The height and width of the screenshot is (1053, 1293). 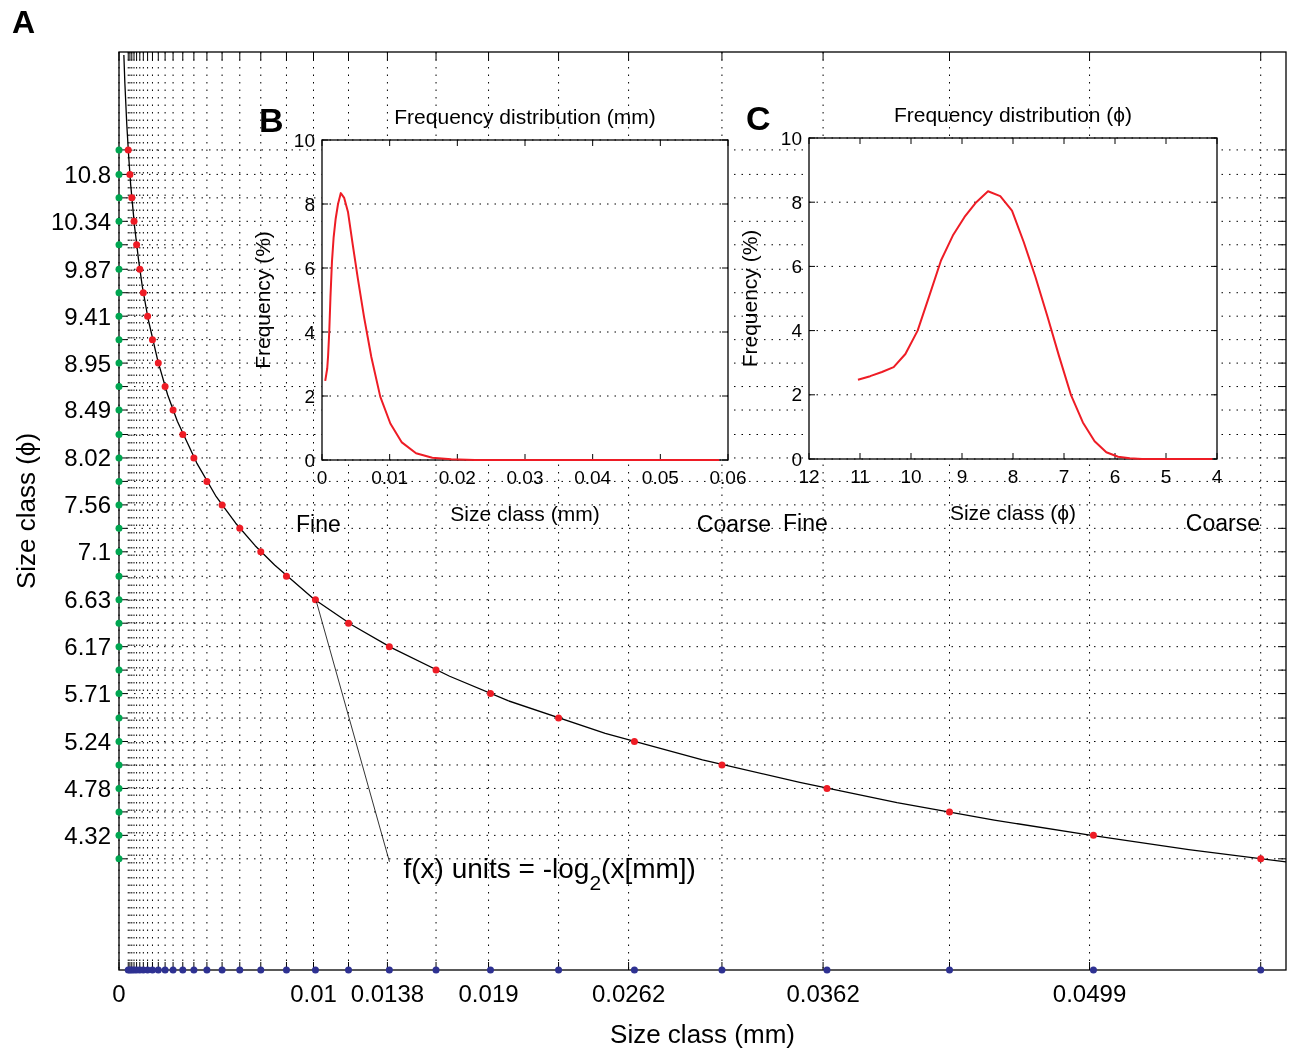 I want to click on x-axis-title: Size class (ϕ), so click(x=1013, y=512).